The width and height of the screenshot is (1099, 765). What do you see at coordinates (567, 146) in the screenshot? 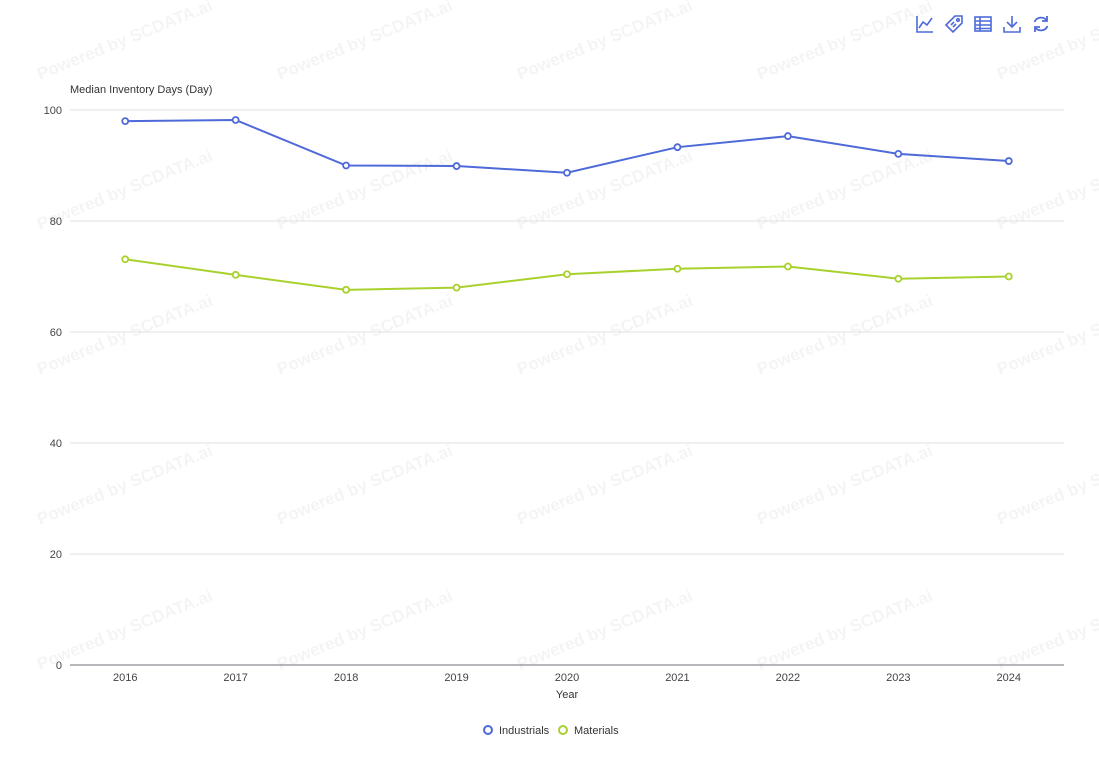
I see `series-line` at bounding box center [567, 146].